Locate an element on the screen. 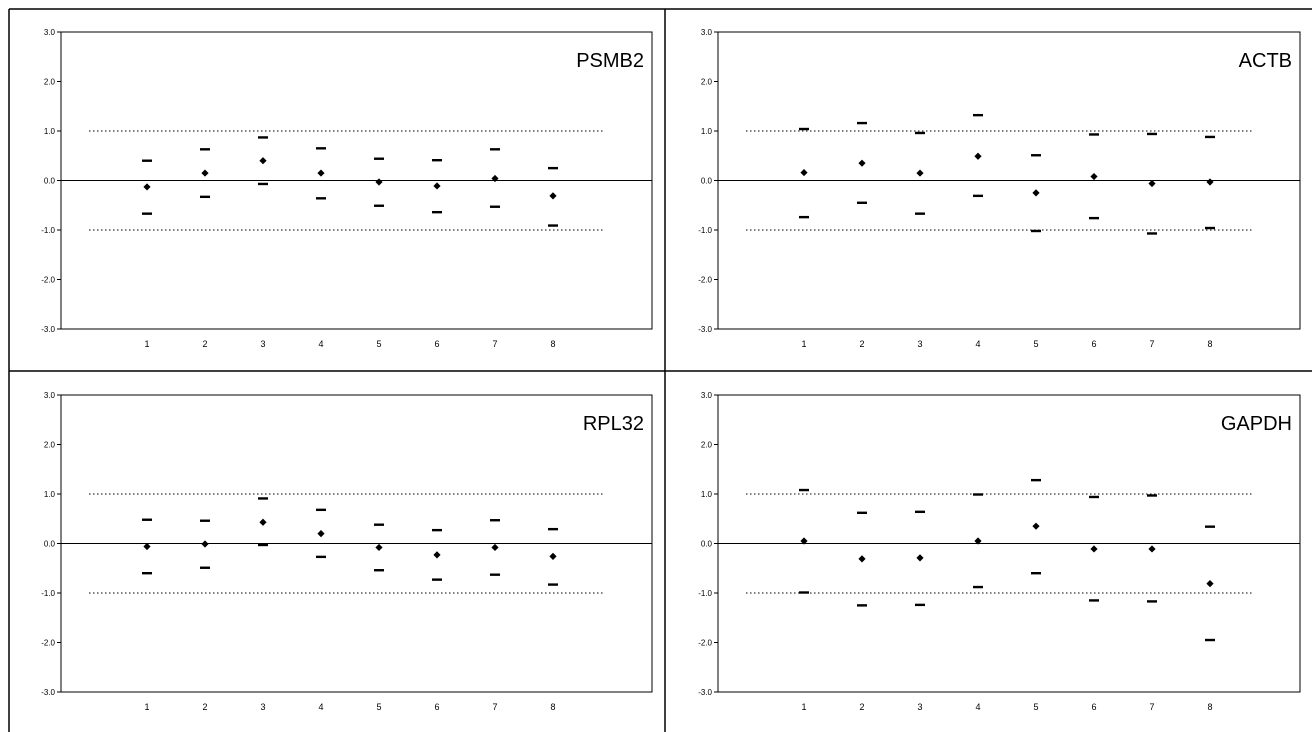 This screenshot has width=1312, height=732. x-tick-label: 1 is located at coordinates (146, 344).